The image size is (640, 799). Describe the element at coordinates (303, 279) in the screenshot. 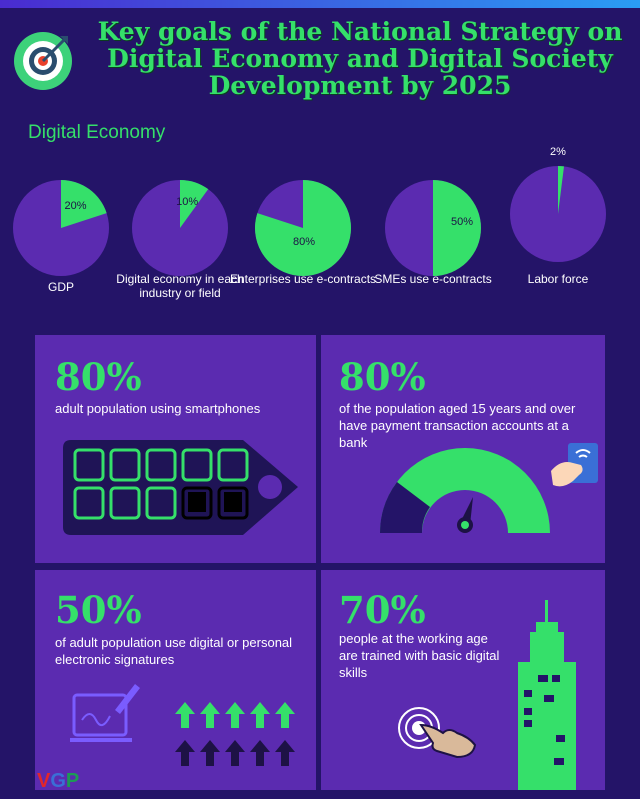

I see `pie-label: Enterprises use e-contracts` at that location.